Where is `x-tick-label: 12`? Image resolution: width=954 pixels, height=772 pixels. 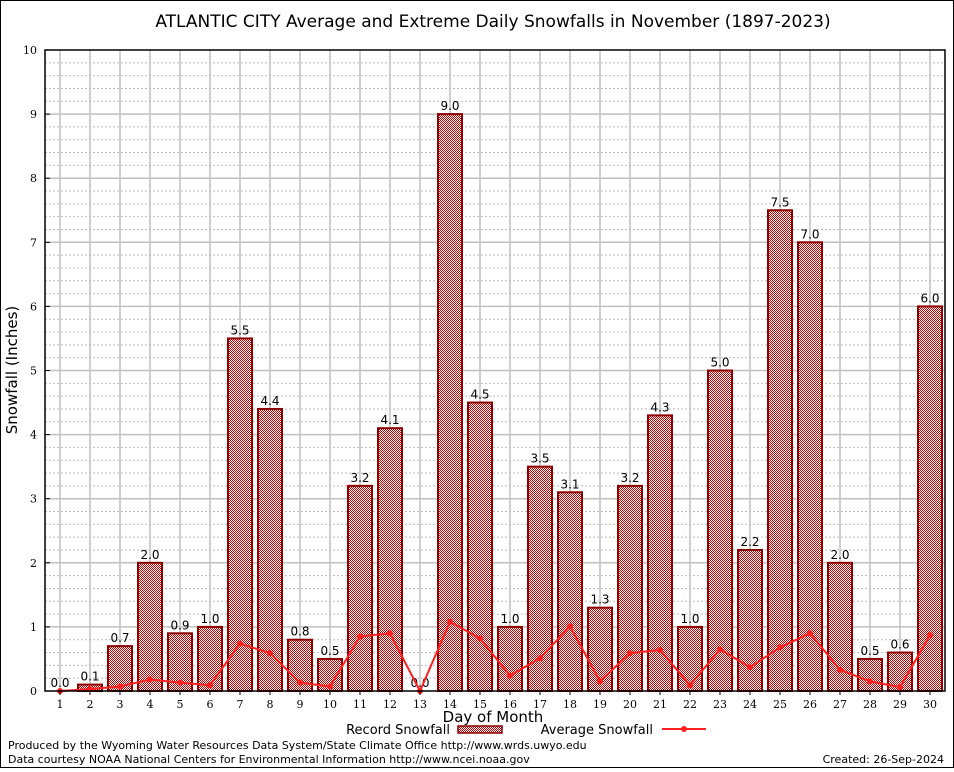
x-tick-label: 12 is located at coordinates (390, 704).